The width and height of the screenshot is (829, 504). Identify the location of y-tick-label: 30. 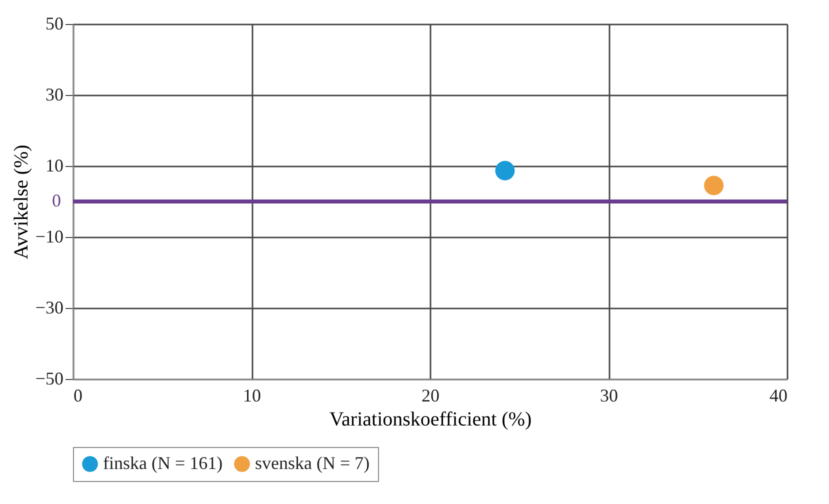
(55, 94).